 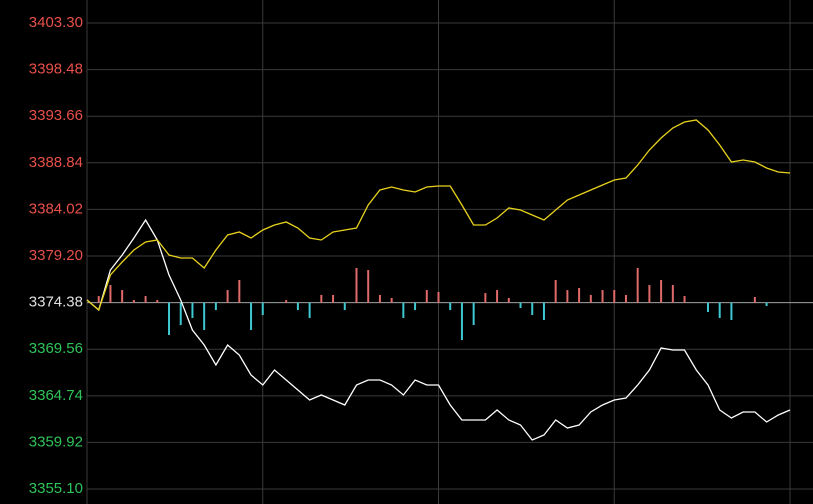 I want to click on y-tick-label: 3393.66, so click(x=56, y=115).